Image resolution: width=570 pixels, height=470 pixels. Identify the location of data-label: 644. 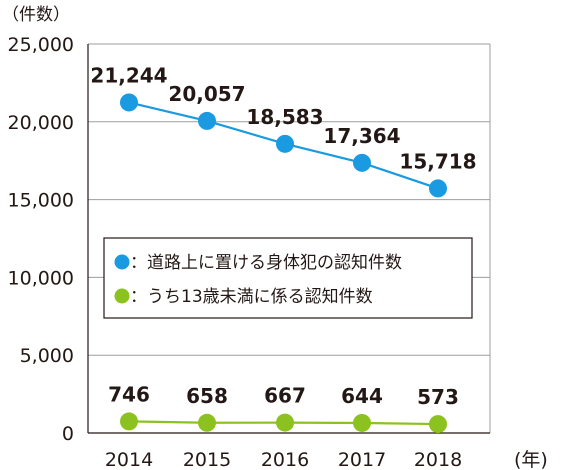
(362, 396).